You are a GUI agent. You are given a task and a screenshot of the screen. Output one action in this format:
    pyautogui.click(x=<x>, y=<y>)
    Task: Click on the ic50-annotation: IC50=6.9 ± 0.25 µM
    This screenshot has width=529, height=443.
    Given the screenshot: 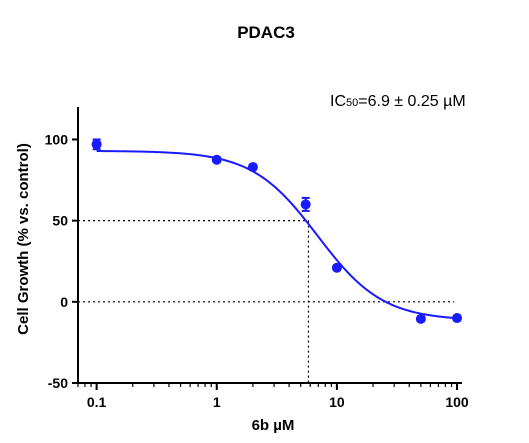 What is the action you would take?
    pyautogui.click(x=398, y=101)
    